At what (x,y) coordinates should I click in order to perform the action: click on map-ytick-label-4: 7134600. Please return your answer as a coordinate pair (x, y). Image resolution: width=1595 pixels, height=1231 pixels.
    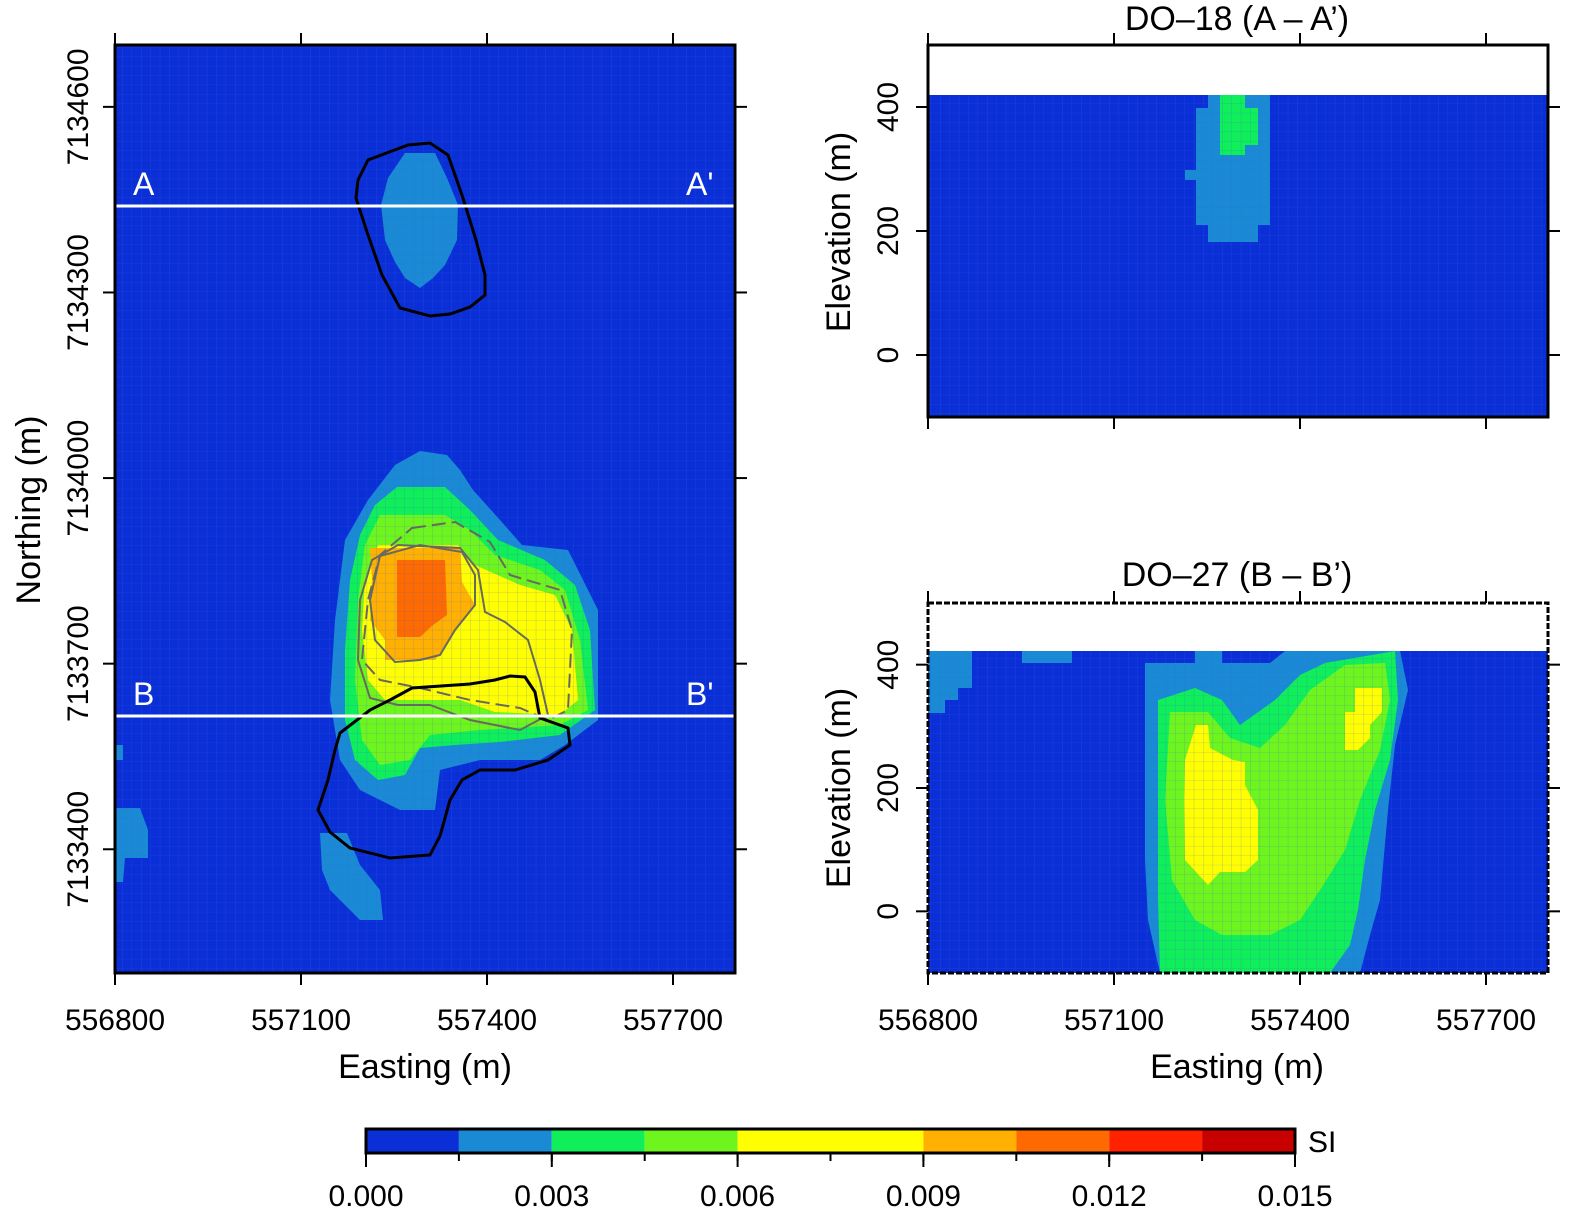
    Looking at the image, I should click on (78, 106).